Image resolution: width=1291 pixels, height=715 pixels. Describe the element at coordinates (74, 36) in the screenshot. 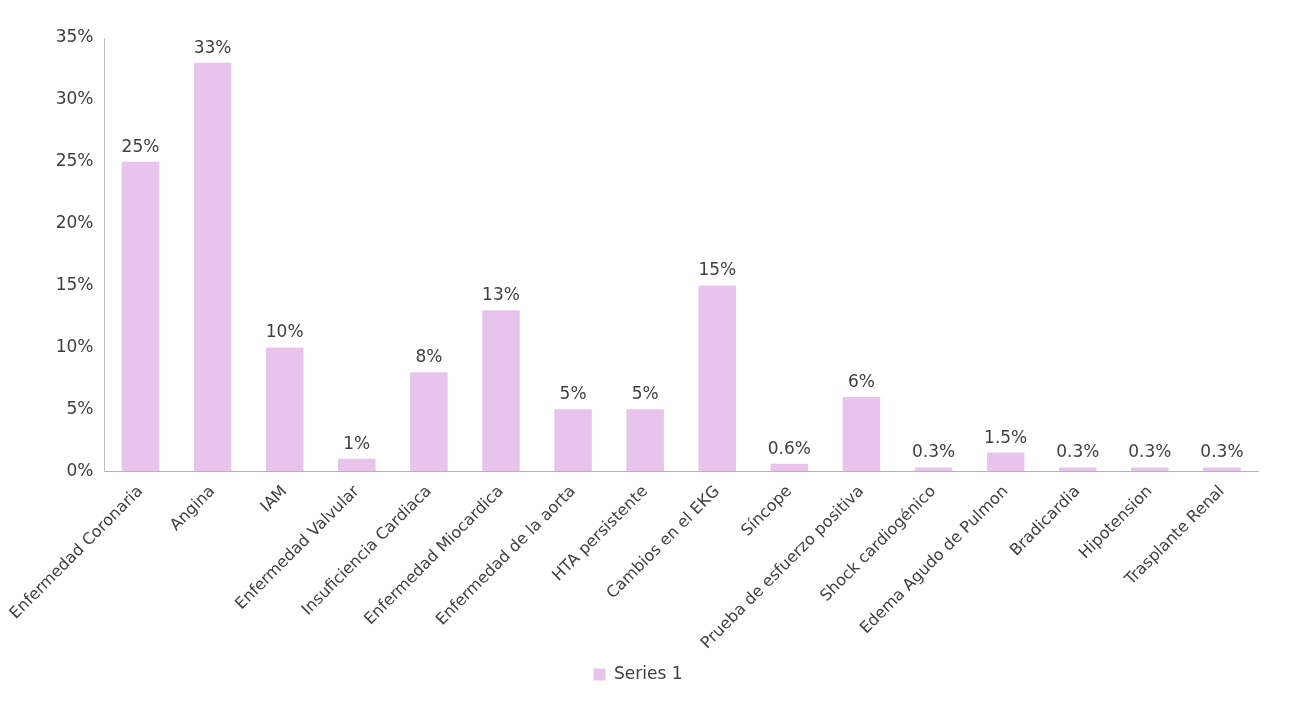

I see `y-tick-label: 35%` at that location.